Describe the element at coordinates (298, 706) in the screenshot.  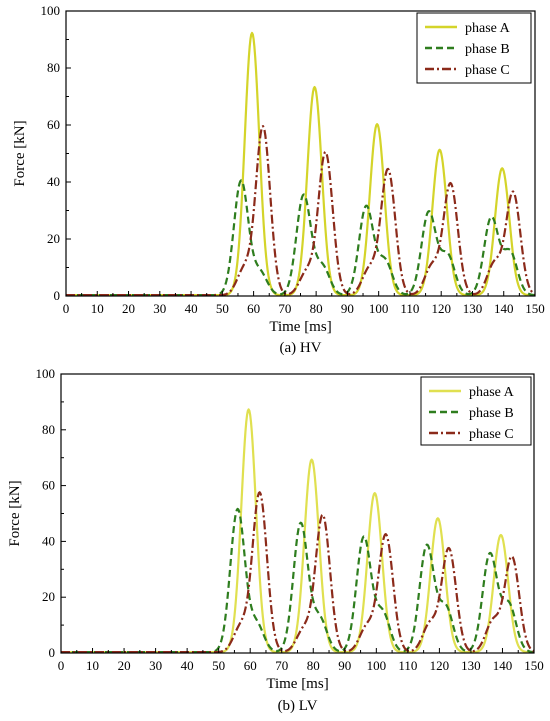
I see `panel-caption: (b) LV` at that location.